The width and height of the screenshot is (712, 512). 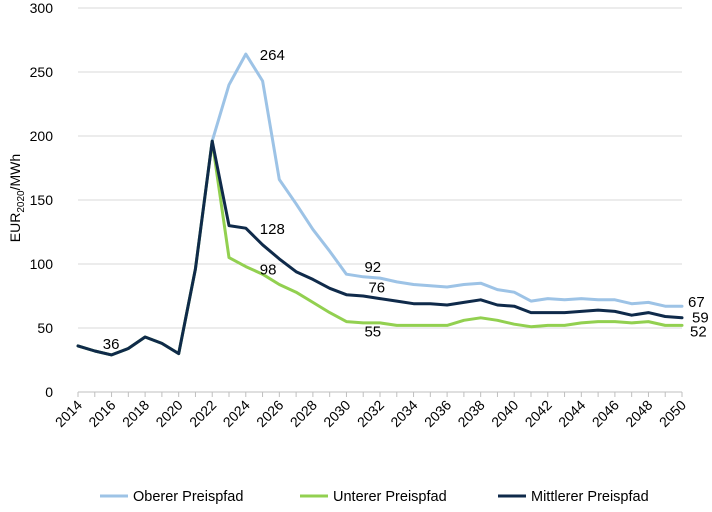 I want to click on x-axis, so click(x=380, y=394).